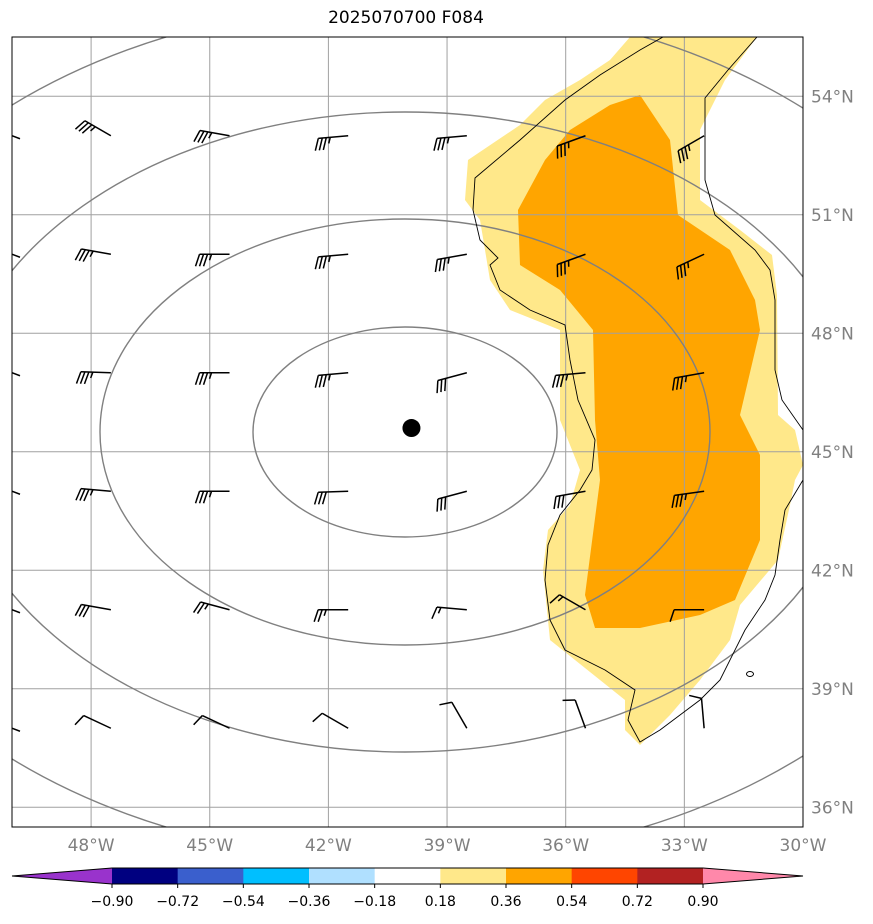 This screenshot has width=873, height=924. I want to click on colorbar-label: −0.90, so click(112, 902).